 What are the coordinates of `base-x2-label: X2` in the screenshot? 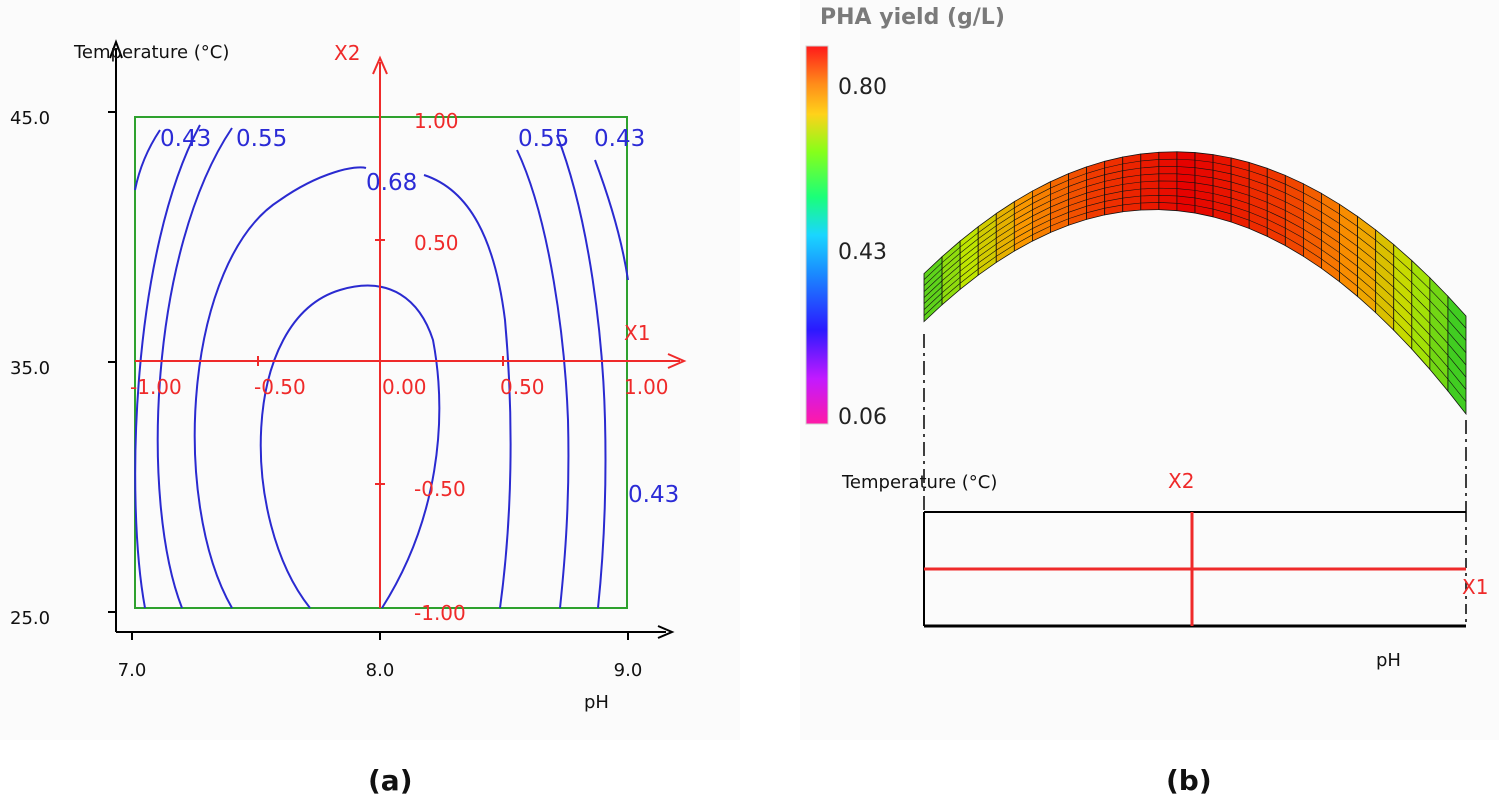 It's located at (1181, 481).